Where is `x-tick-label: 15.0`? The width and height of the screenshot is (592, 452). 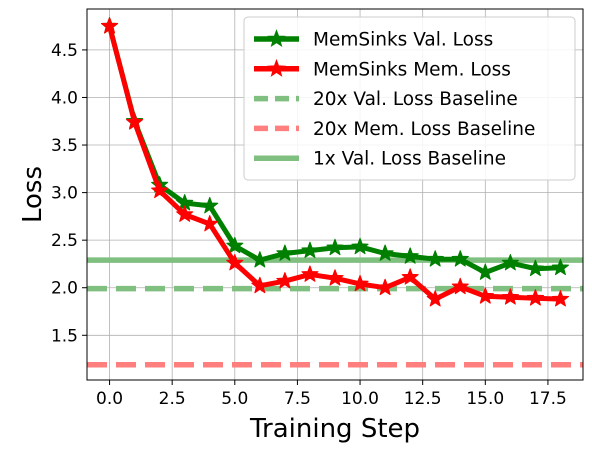 x-tick-label: 15.0 is located at coordinates (485, 399).